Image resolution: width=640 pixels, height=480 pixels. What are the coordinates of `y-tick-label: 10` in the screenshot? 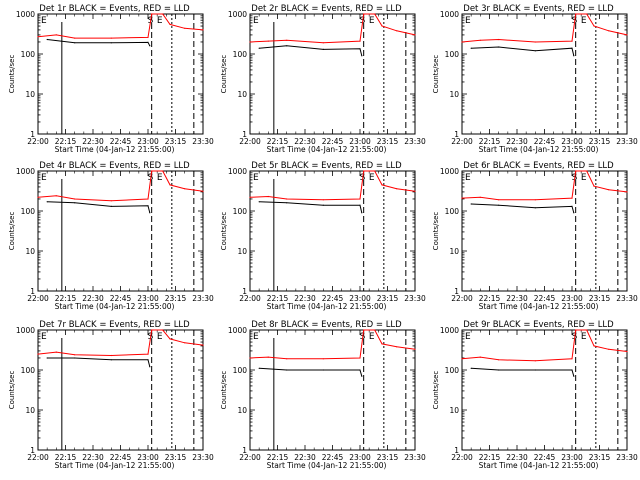 It's located at (30, 251).